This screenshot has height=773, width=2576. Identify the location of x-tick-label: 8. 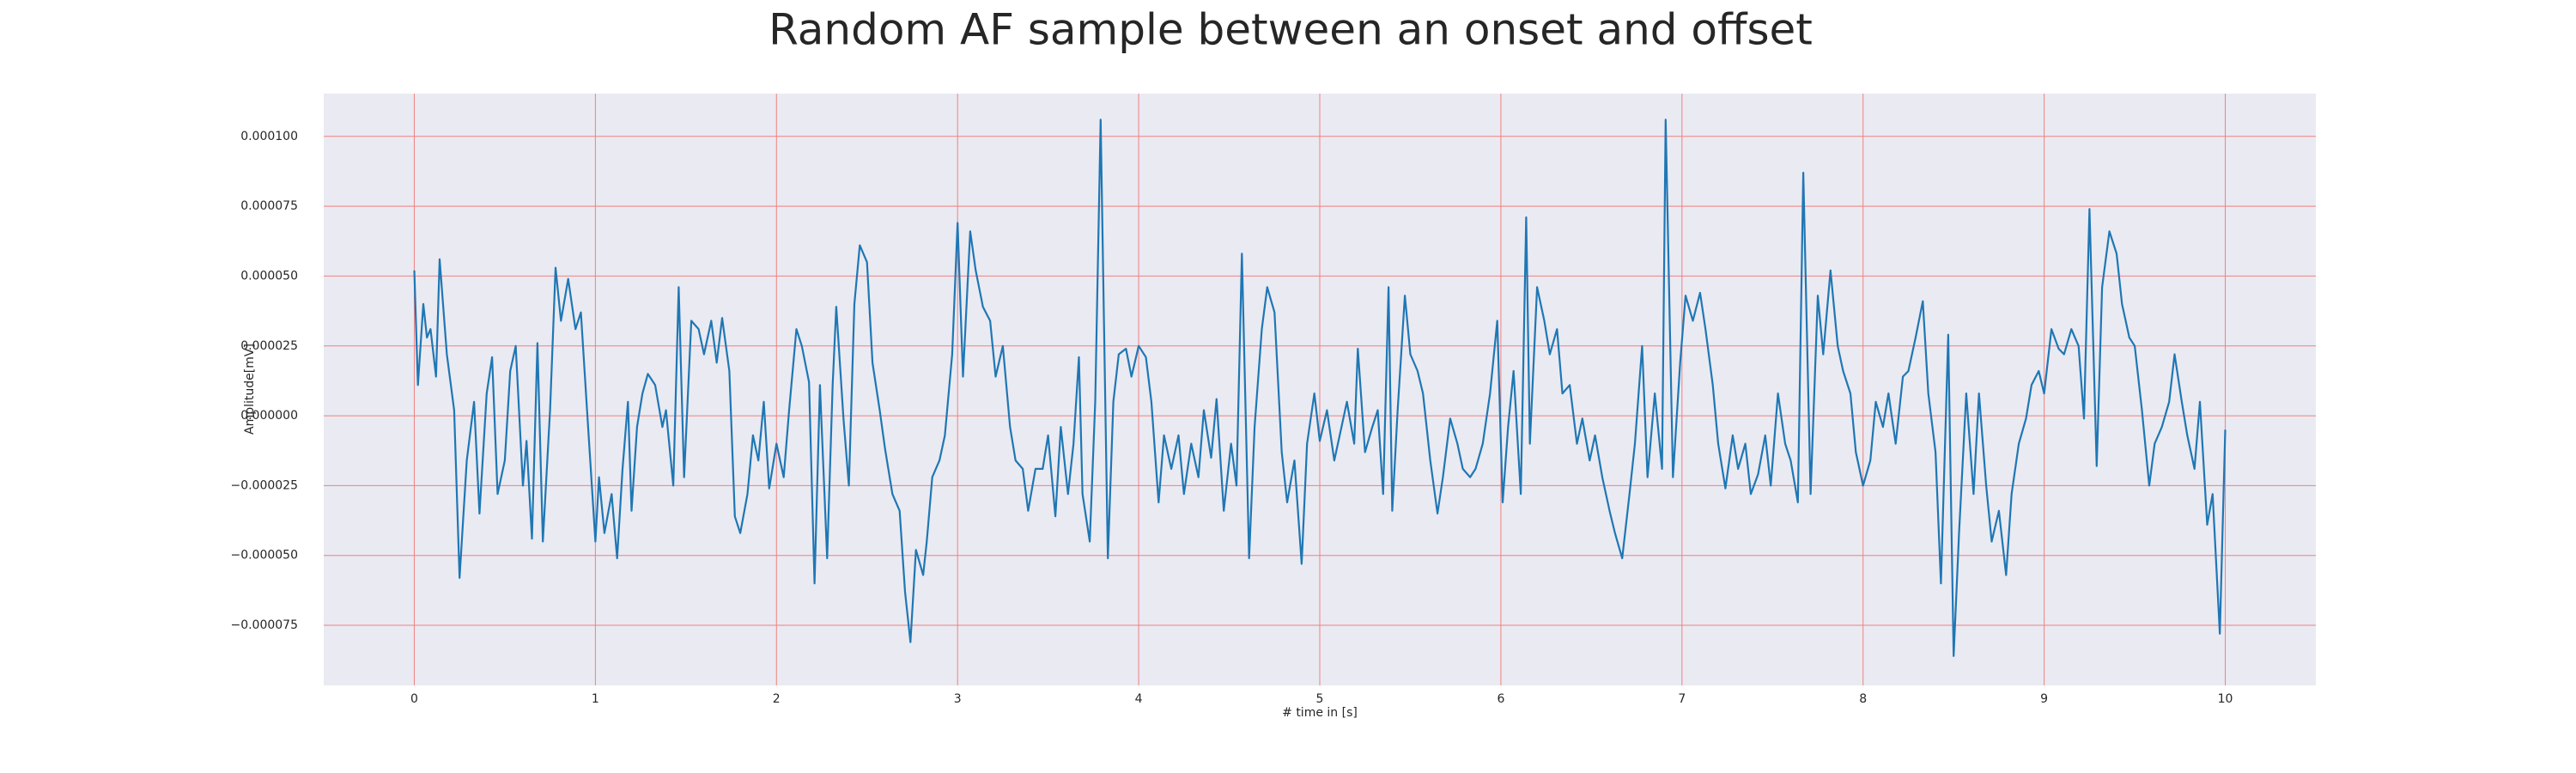
(1863, 699).